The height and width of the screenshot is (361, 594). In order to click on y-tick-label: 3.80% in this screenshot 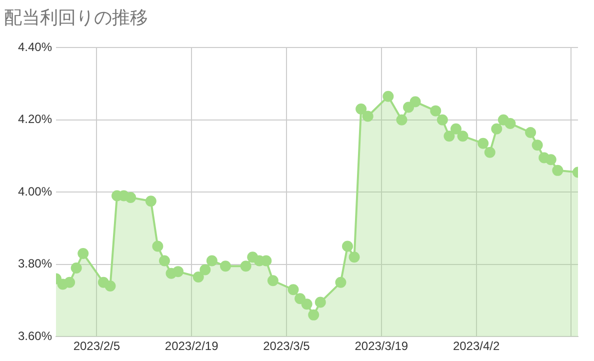, I will do `click(35, 263)`.